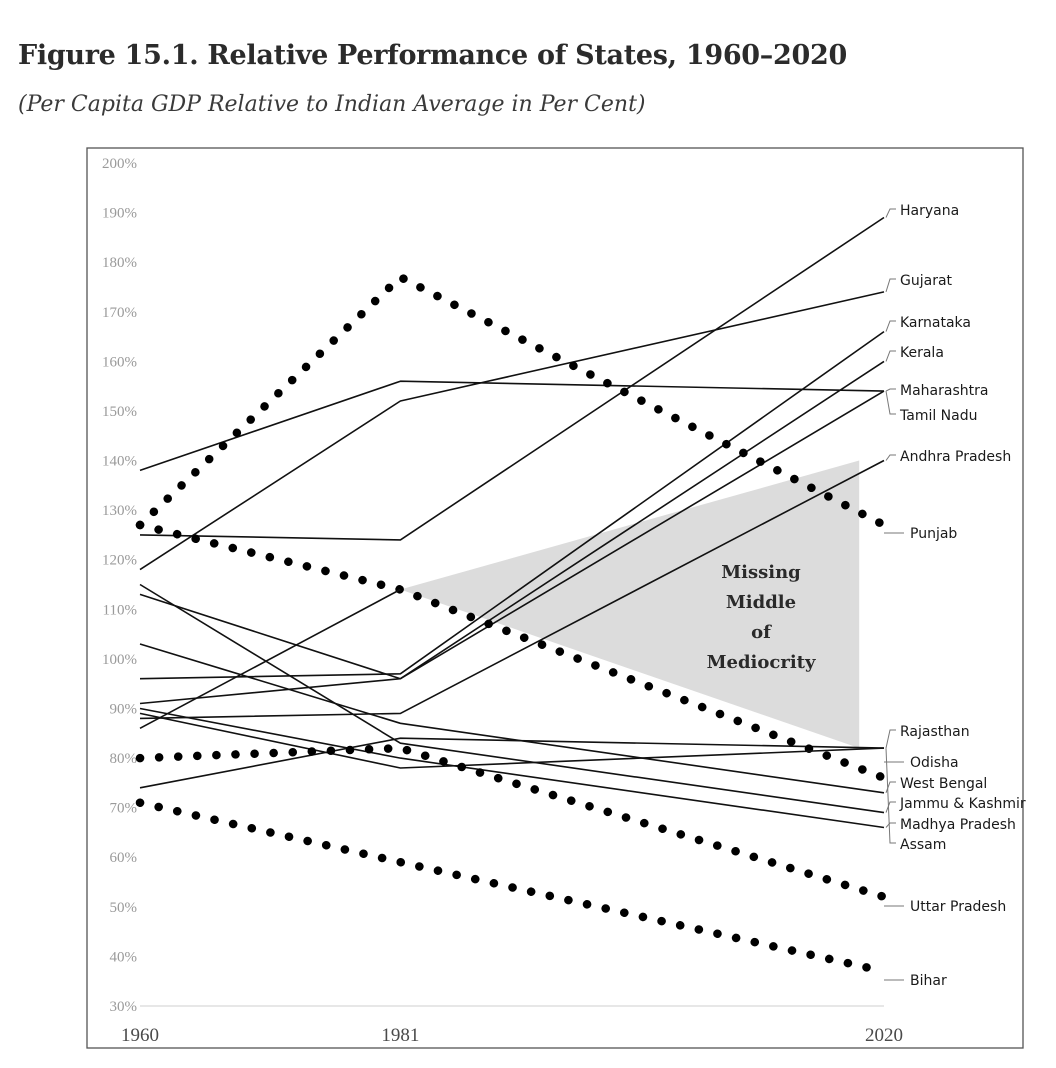 This screenshot has width=1056, height=1068. I want to click on series-label-karnataka: Karnataka, so click(935, 323).